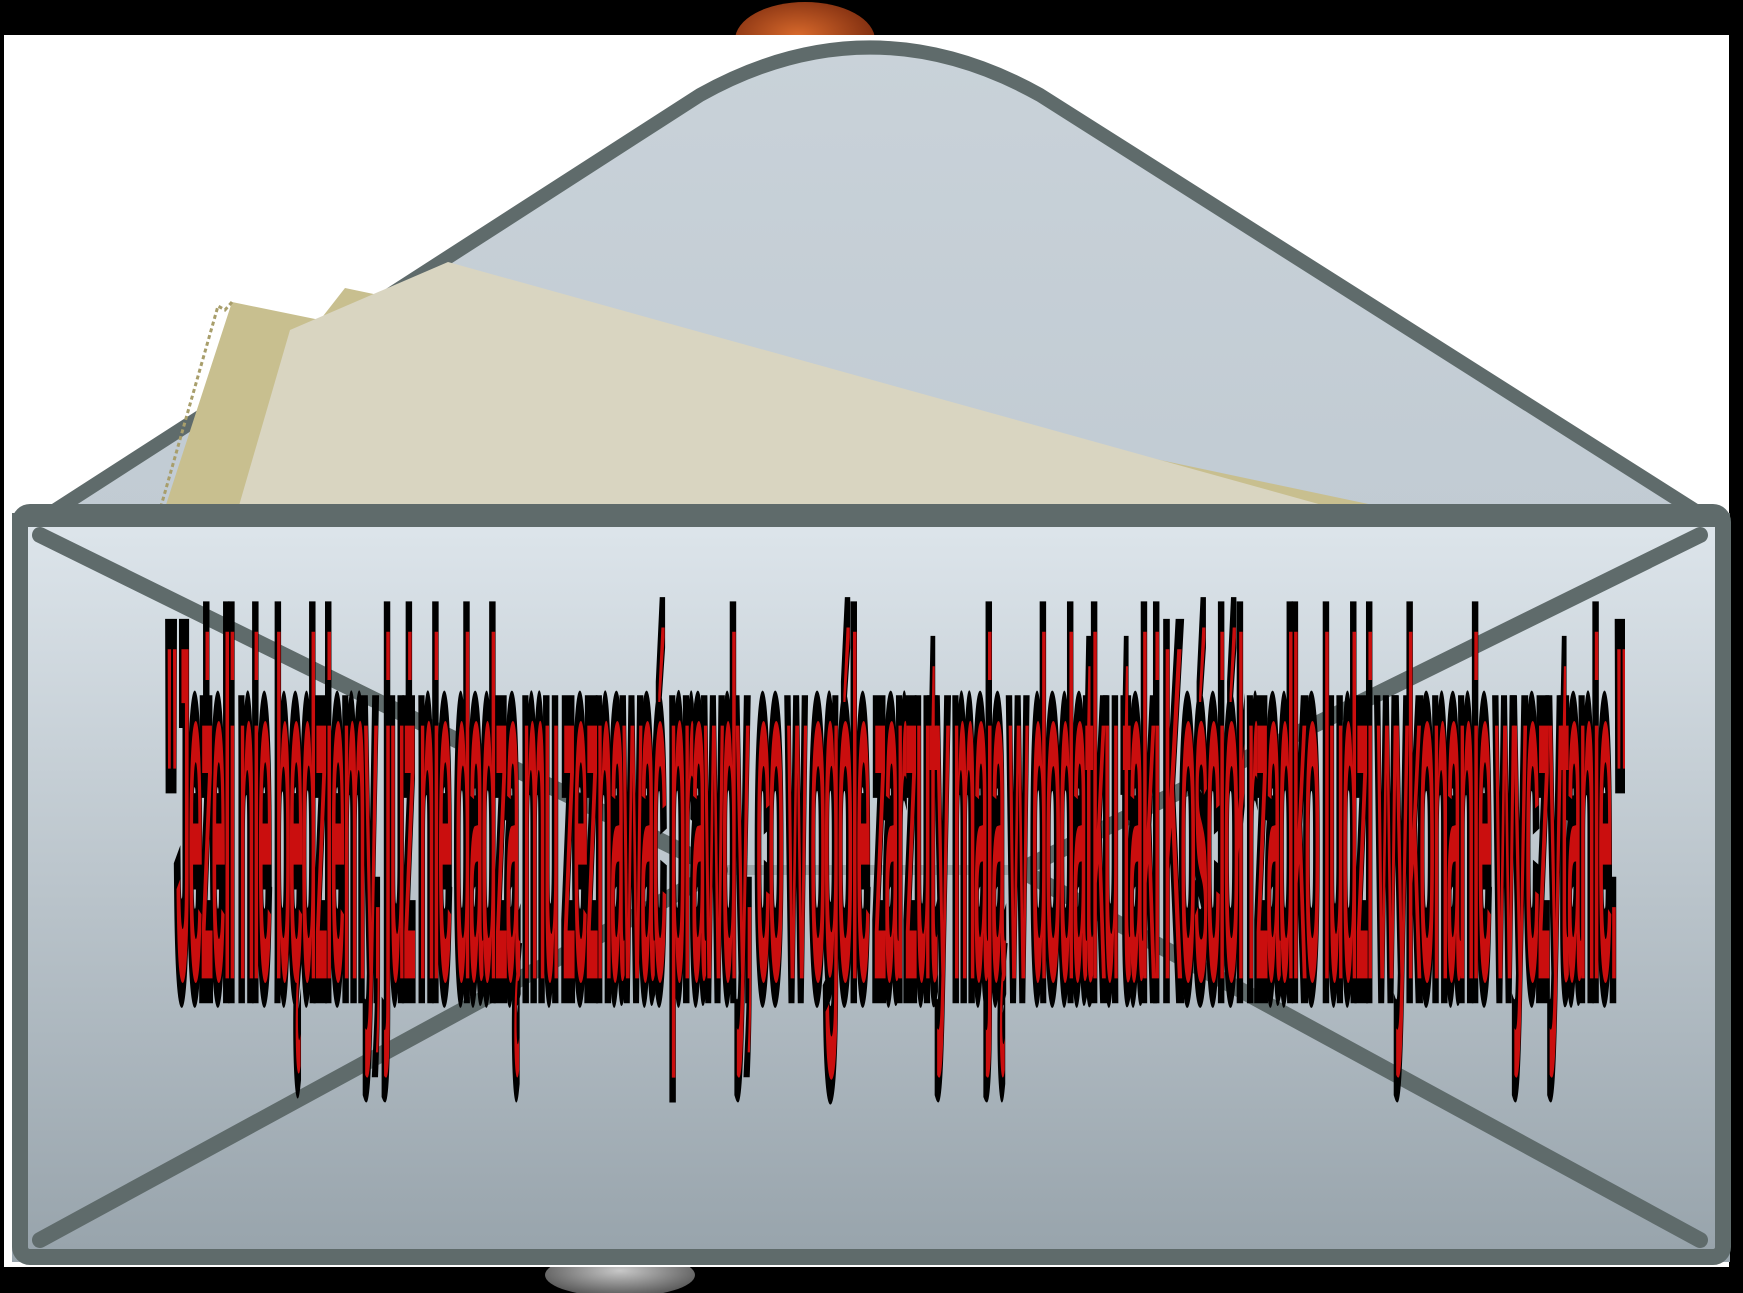  I want to click on envelope-fold-bottom-right, so click(1360, 1055).